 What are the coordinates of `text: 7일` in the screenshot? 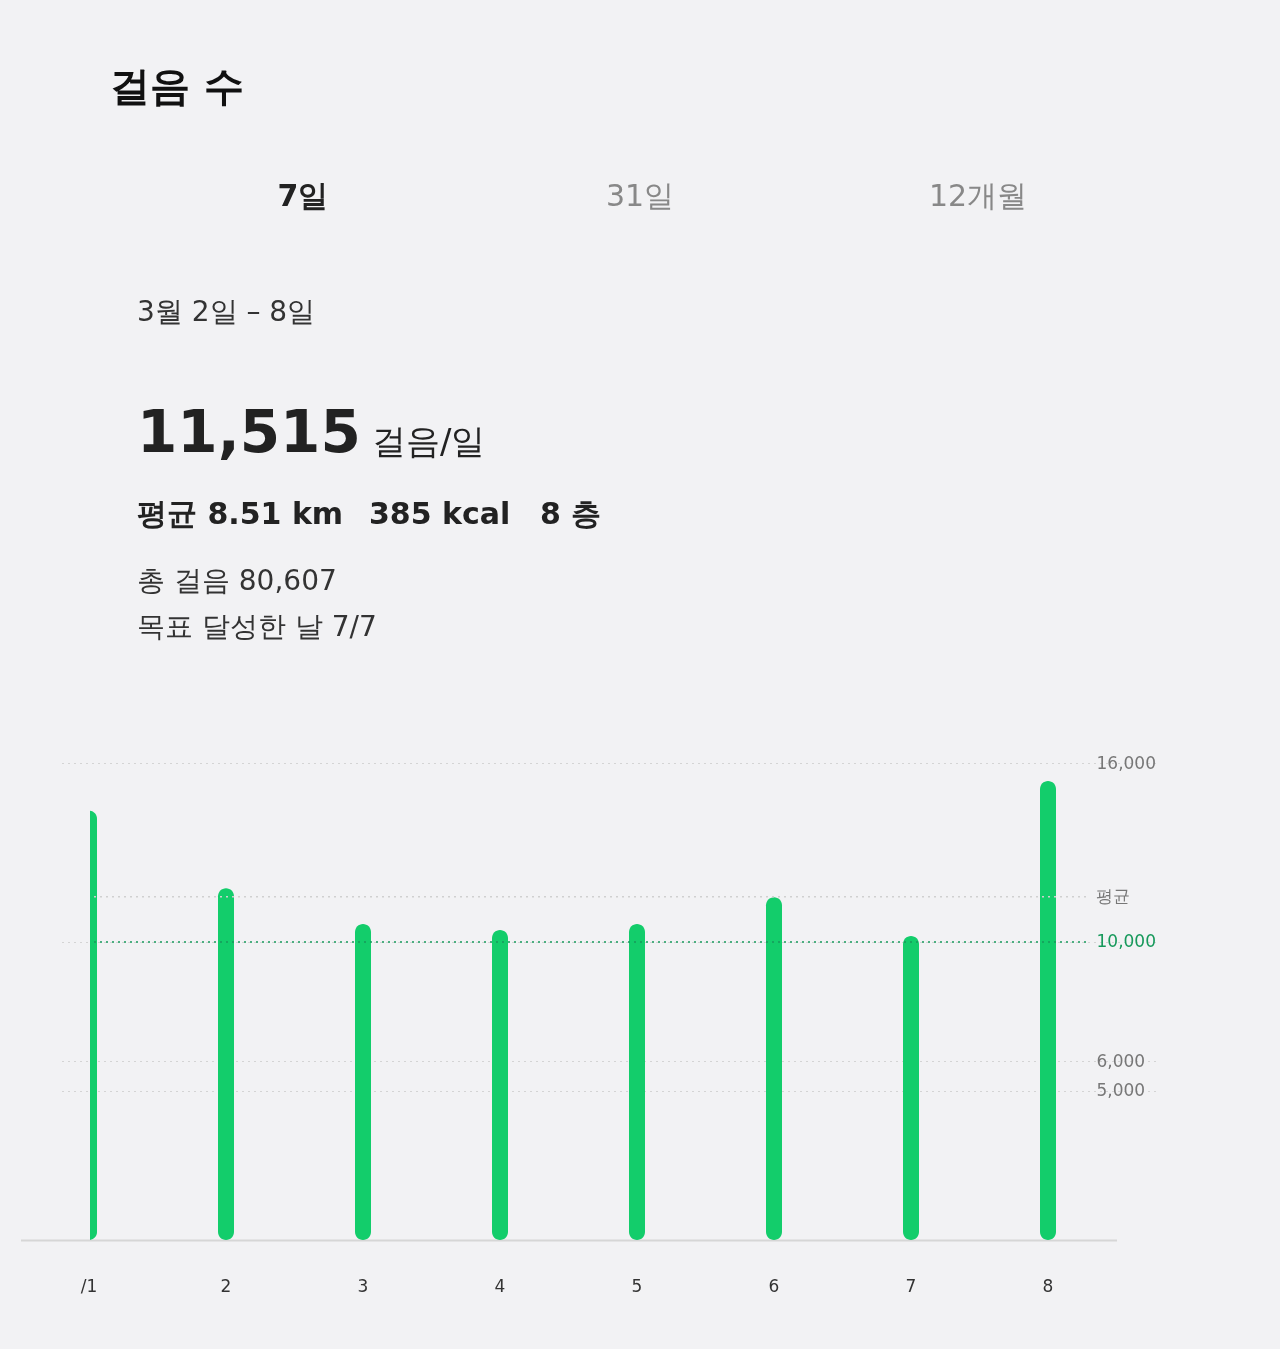 It's located at (303, 195).